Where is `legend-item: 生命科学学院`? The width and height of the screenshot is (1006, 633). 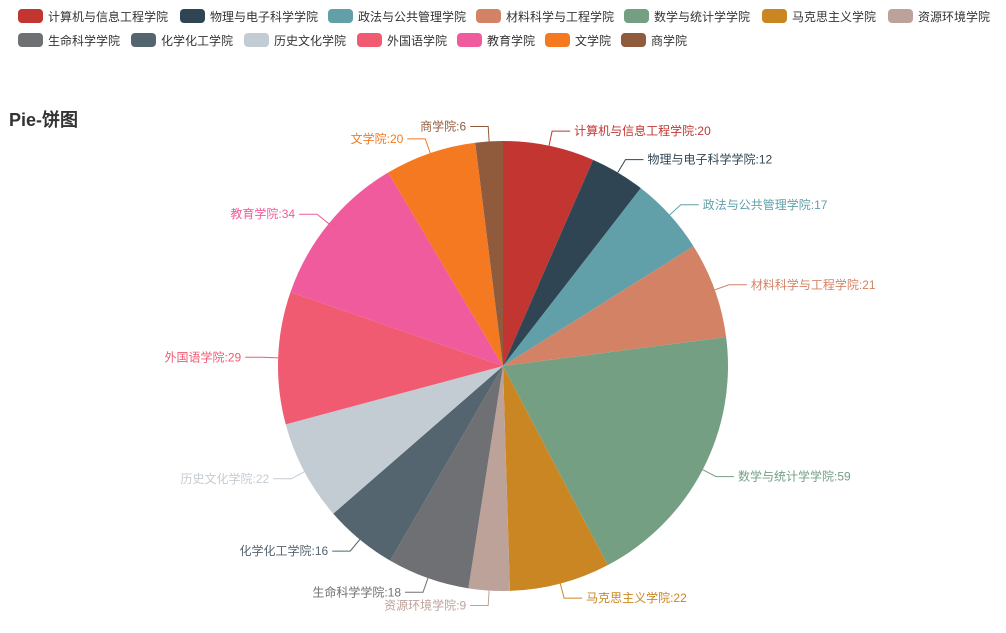 legend-item: 生命科学学院 is located at coordinates (69, 40).